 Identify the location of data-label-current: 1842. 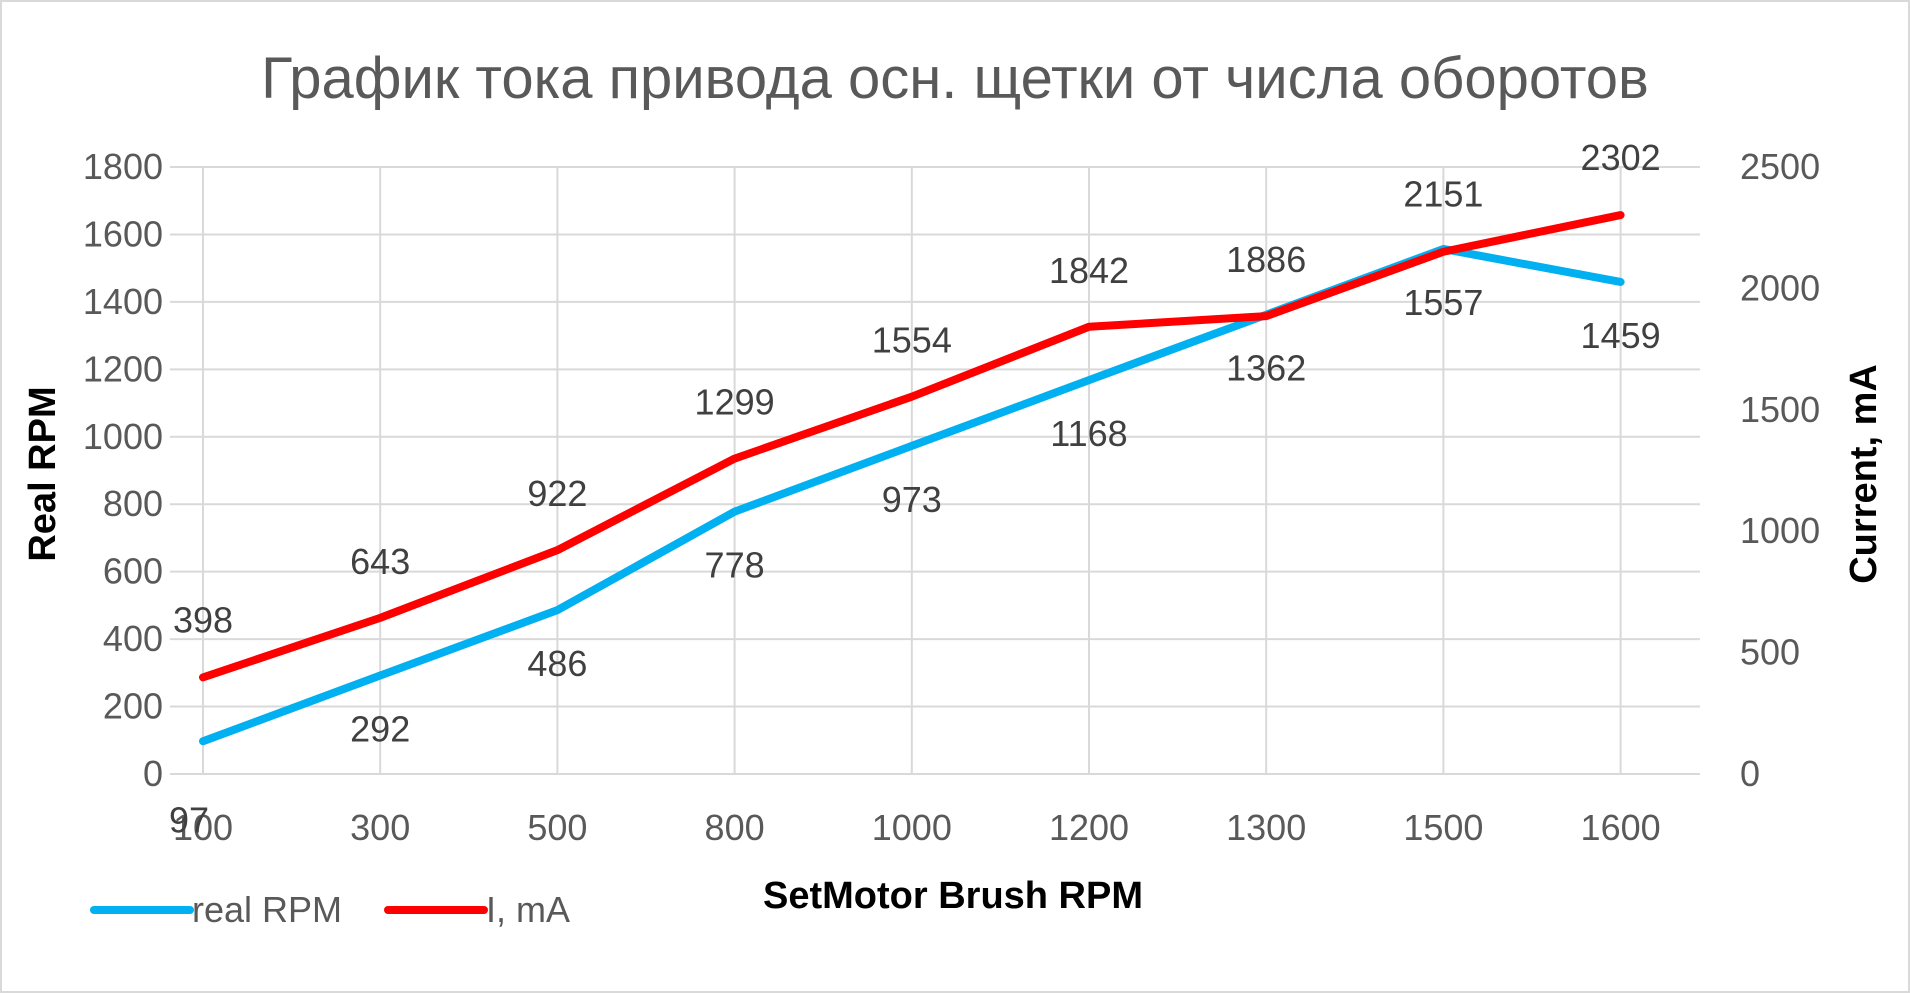
(1089, 270).